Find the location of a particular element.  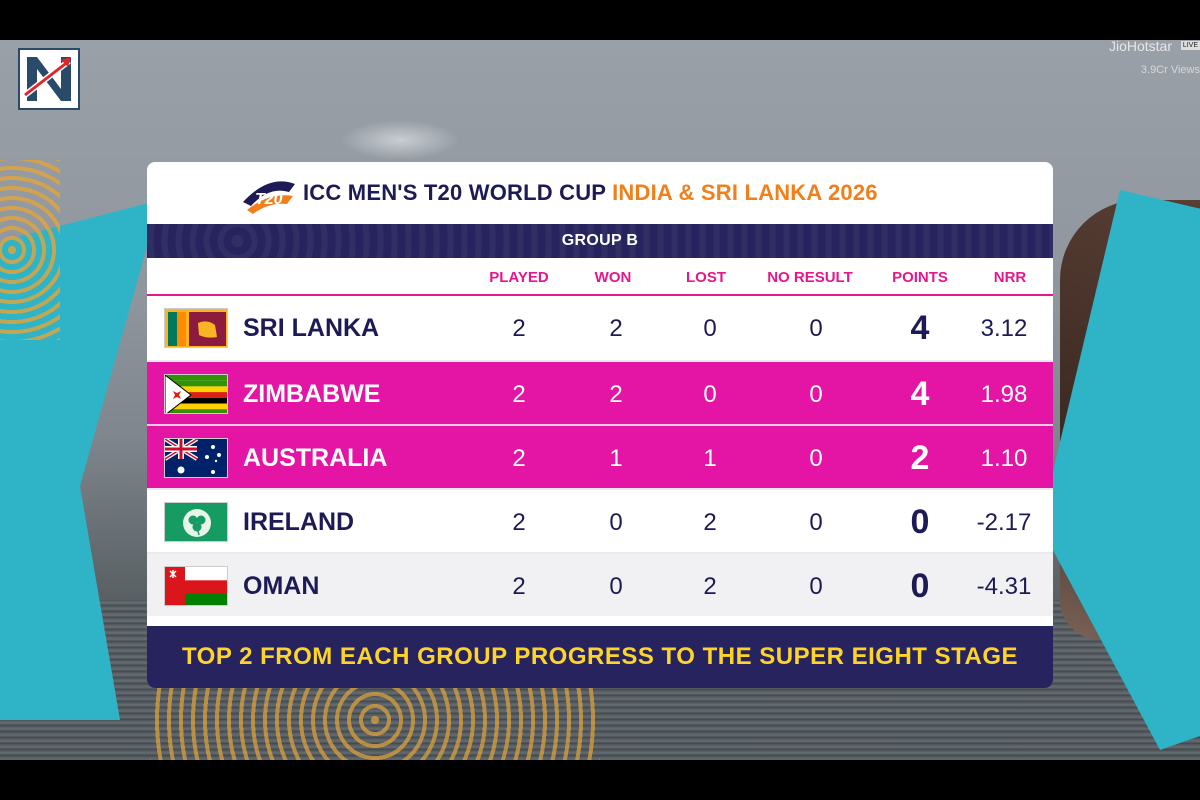

table-row: OMAN 2 0 2 0 0 -4.31 is located at coordinates (600, 584).